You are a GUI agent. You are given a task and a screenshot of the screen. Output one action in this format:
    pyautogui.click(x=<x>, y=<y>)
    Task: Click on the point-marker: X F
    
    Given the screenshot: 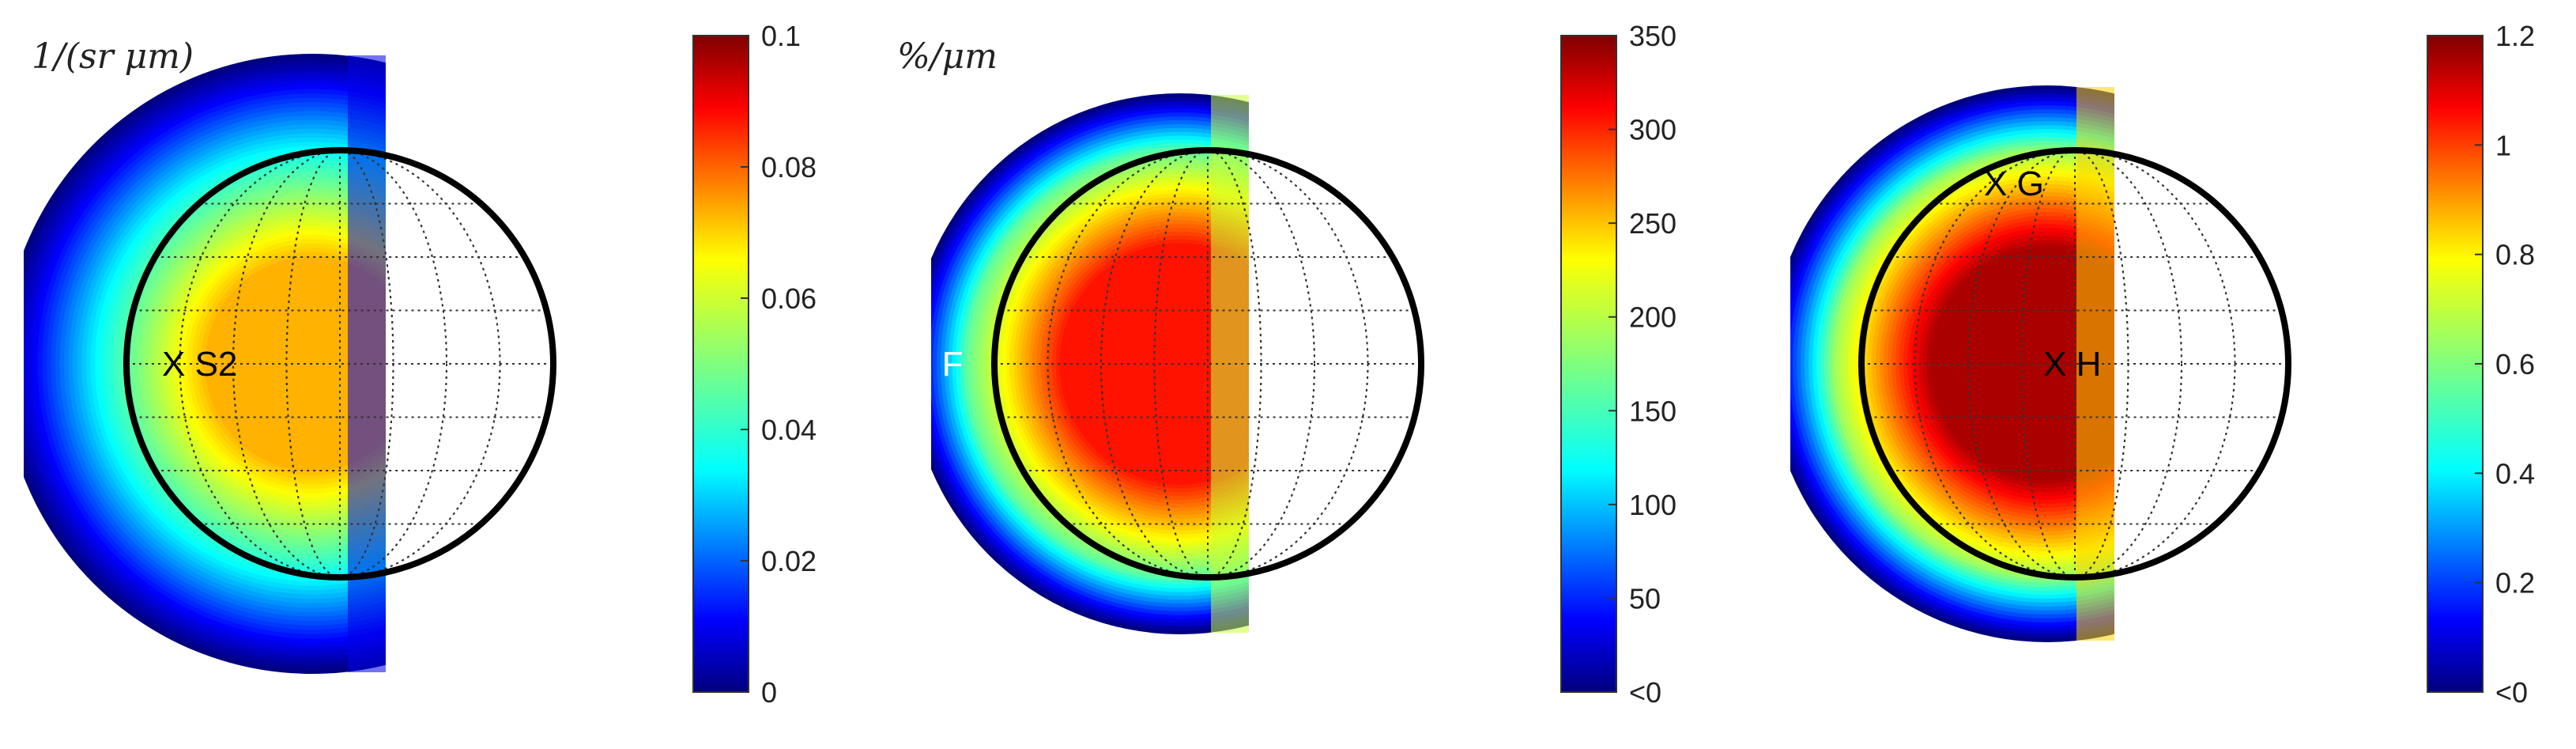 What is the action you would take?
    pyautogui.click(x=936, y=365)
    